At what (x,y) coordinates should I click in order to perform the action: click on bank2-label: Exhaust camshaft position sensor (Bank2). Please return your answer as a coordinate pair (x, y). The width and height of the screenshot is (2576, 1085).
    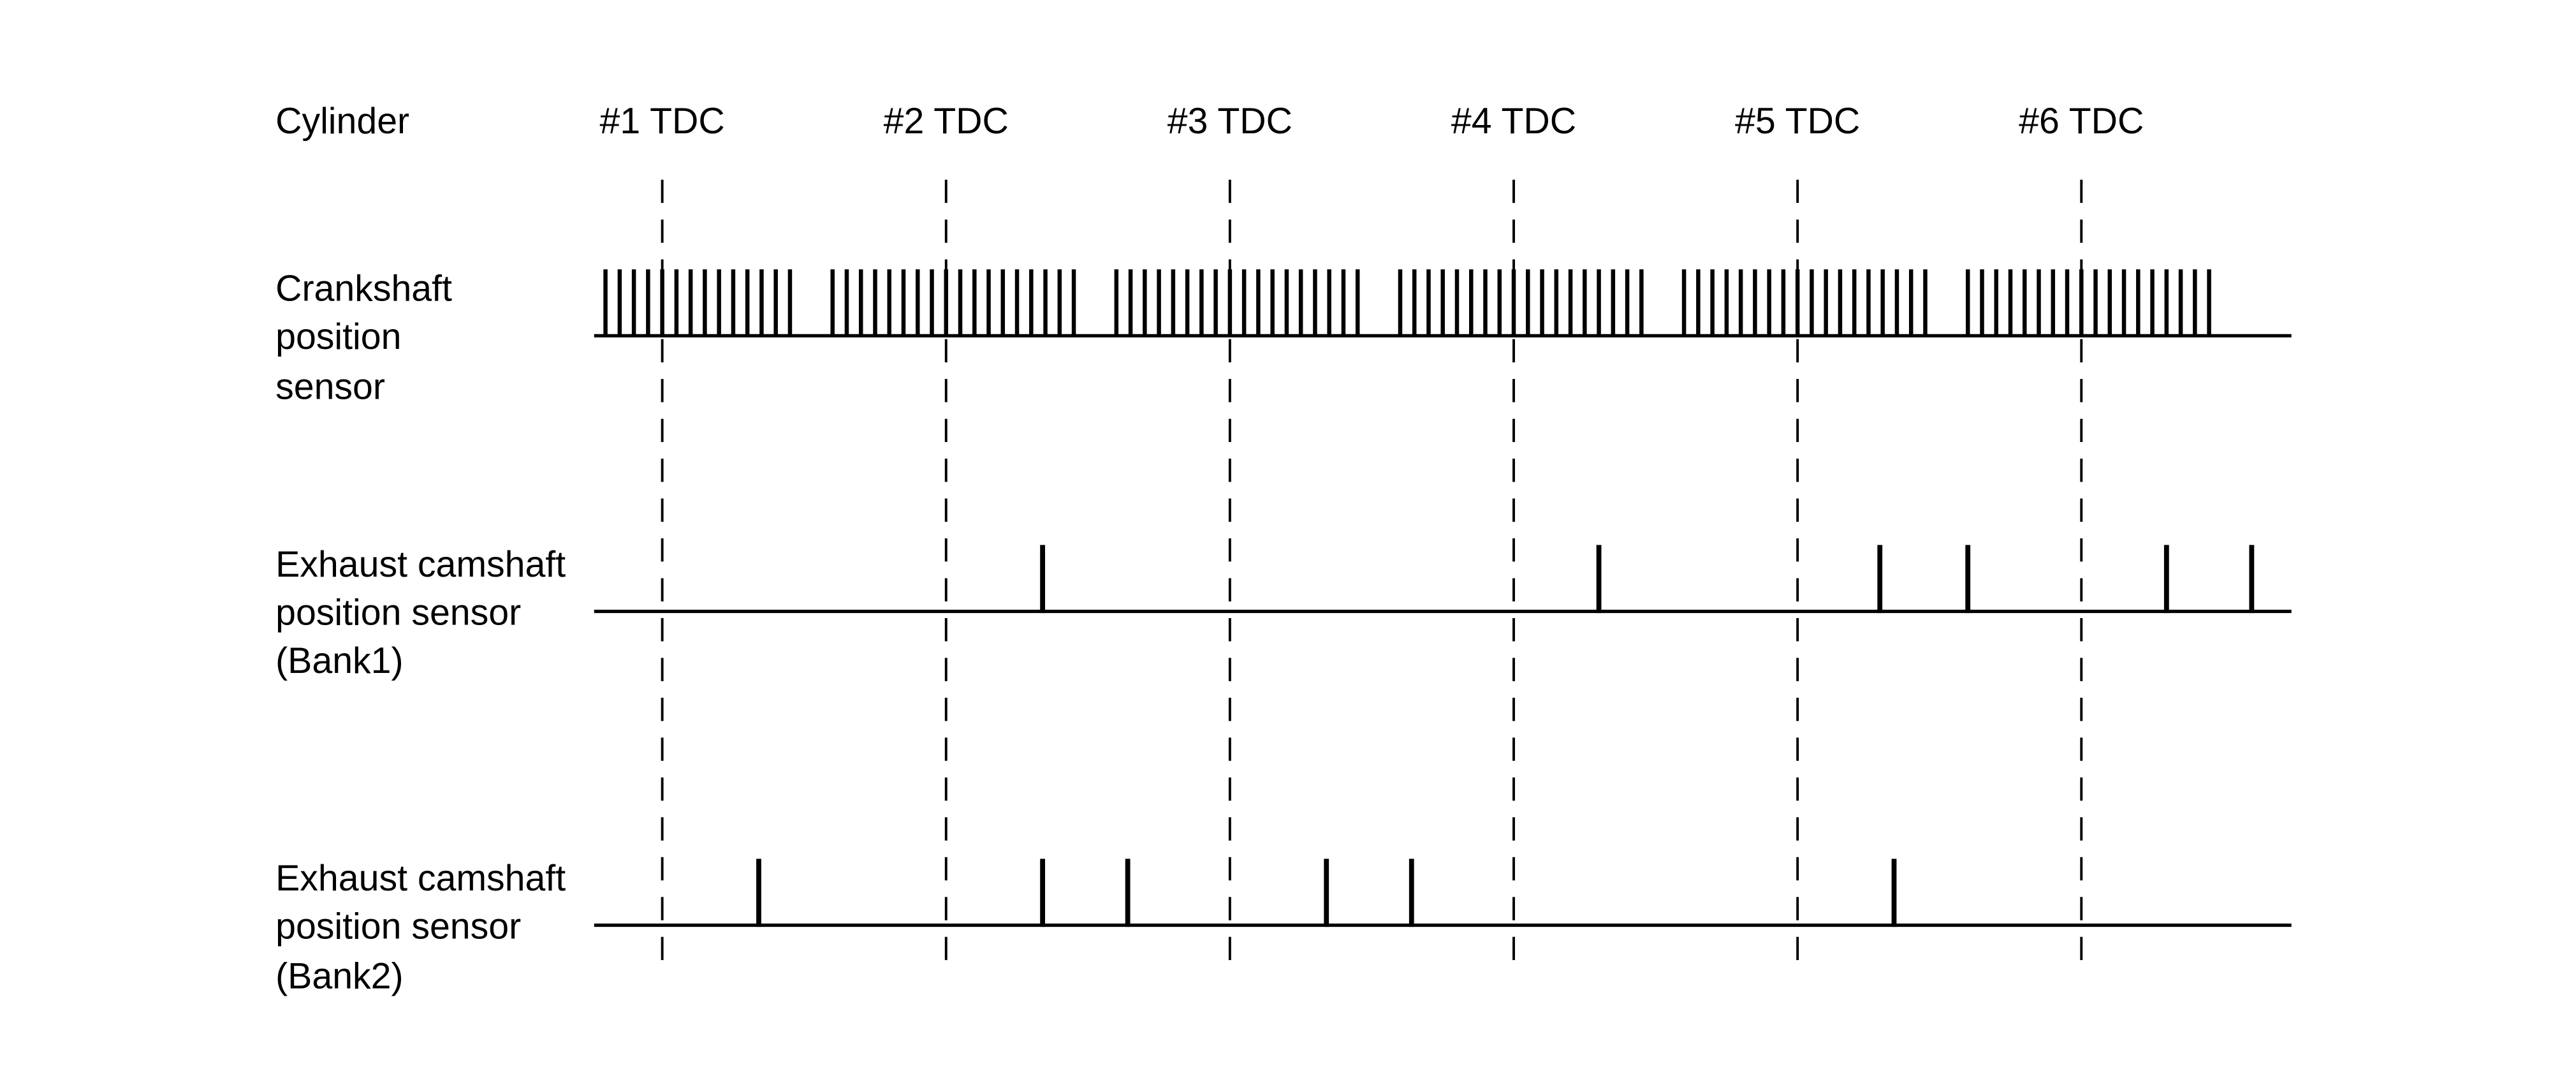
    Looking at the image, I should click on (420, 927).